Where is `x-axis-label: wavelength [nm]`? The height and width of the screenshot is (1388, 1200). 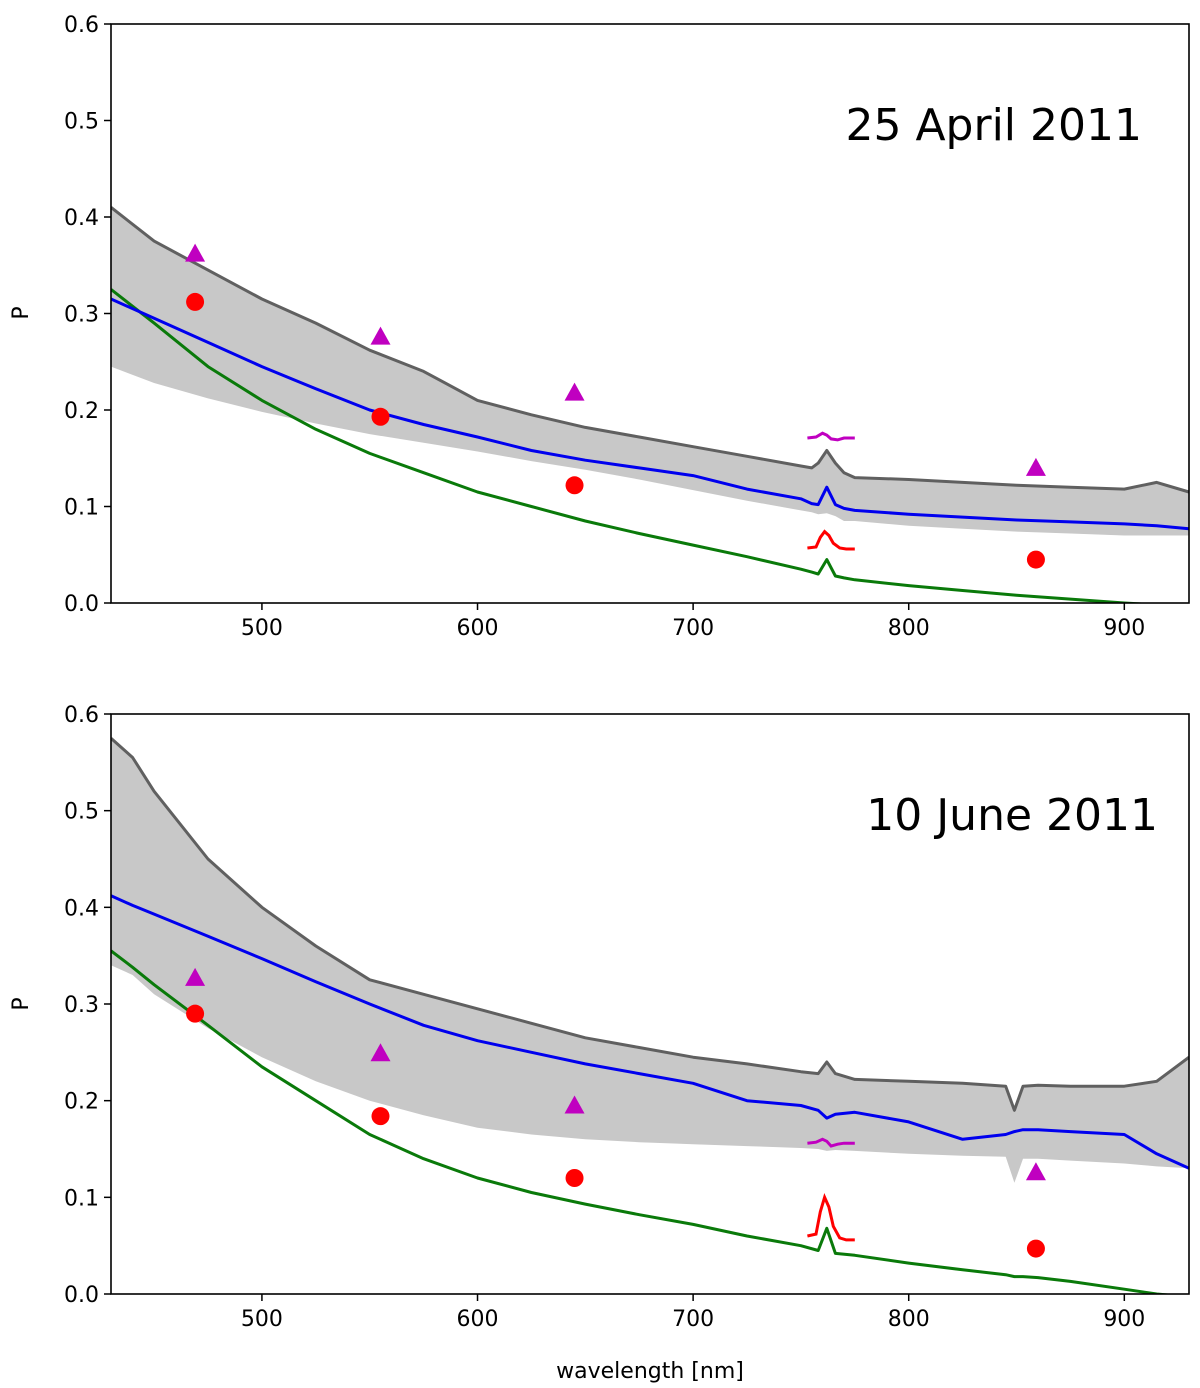 x-axis-label: wavelength [nm] is located at coordinates (650, 1371).